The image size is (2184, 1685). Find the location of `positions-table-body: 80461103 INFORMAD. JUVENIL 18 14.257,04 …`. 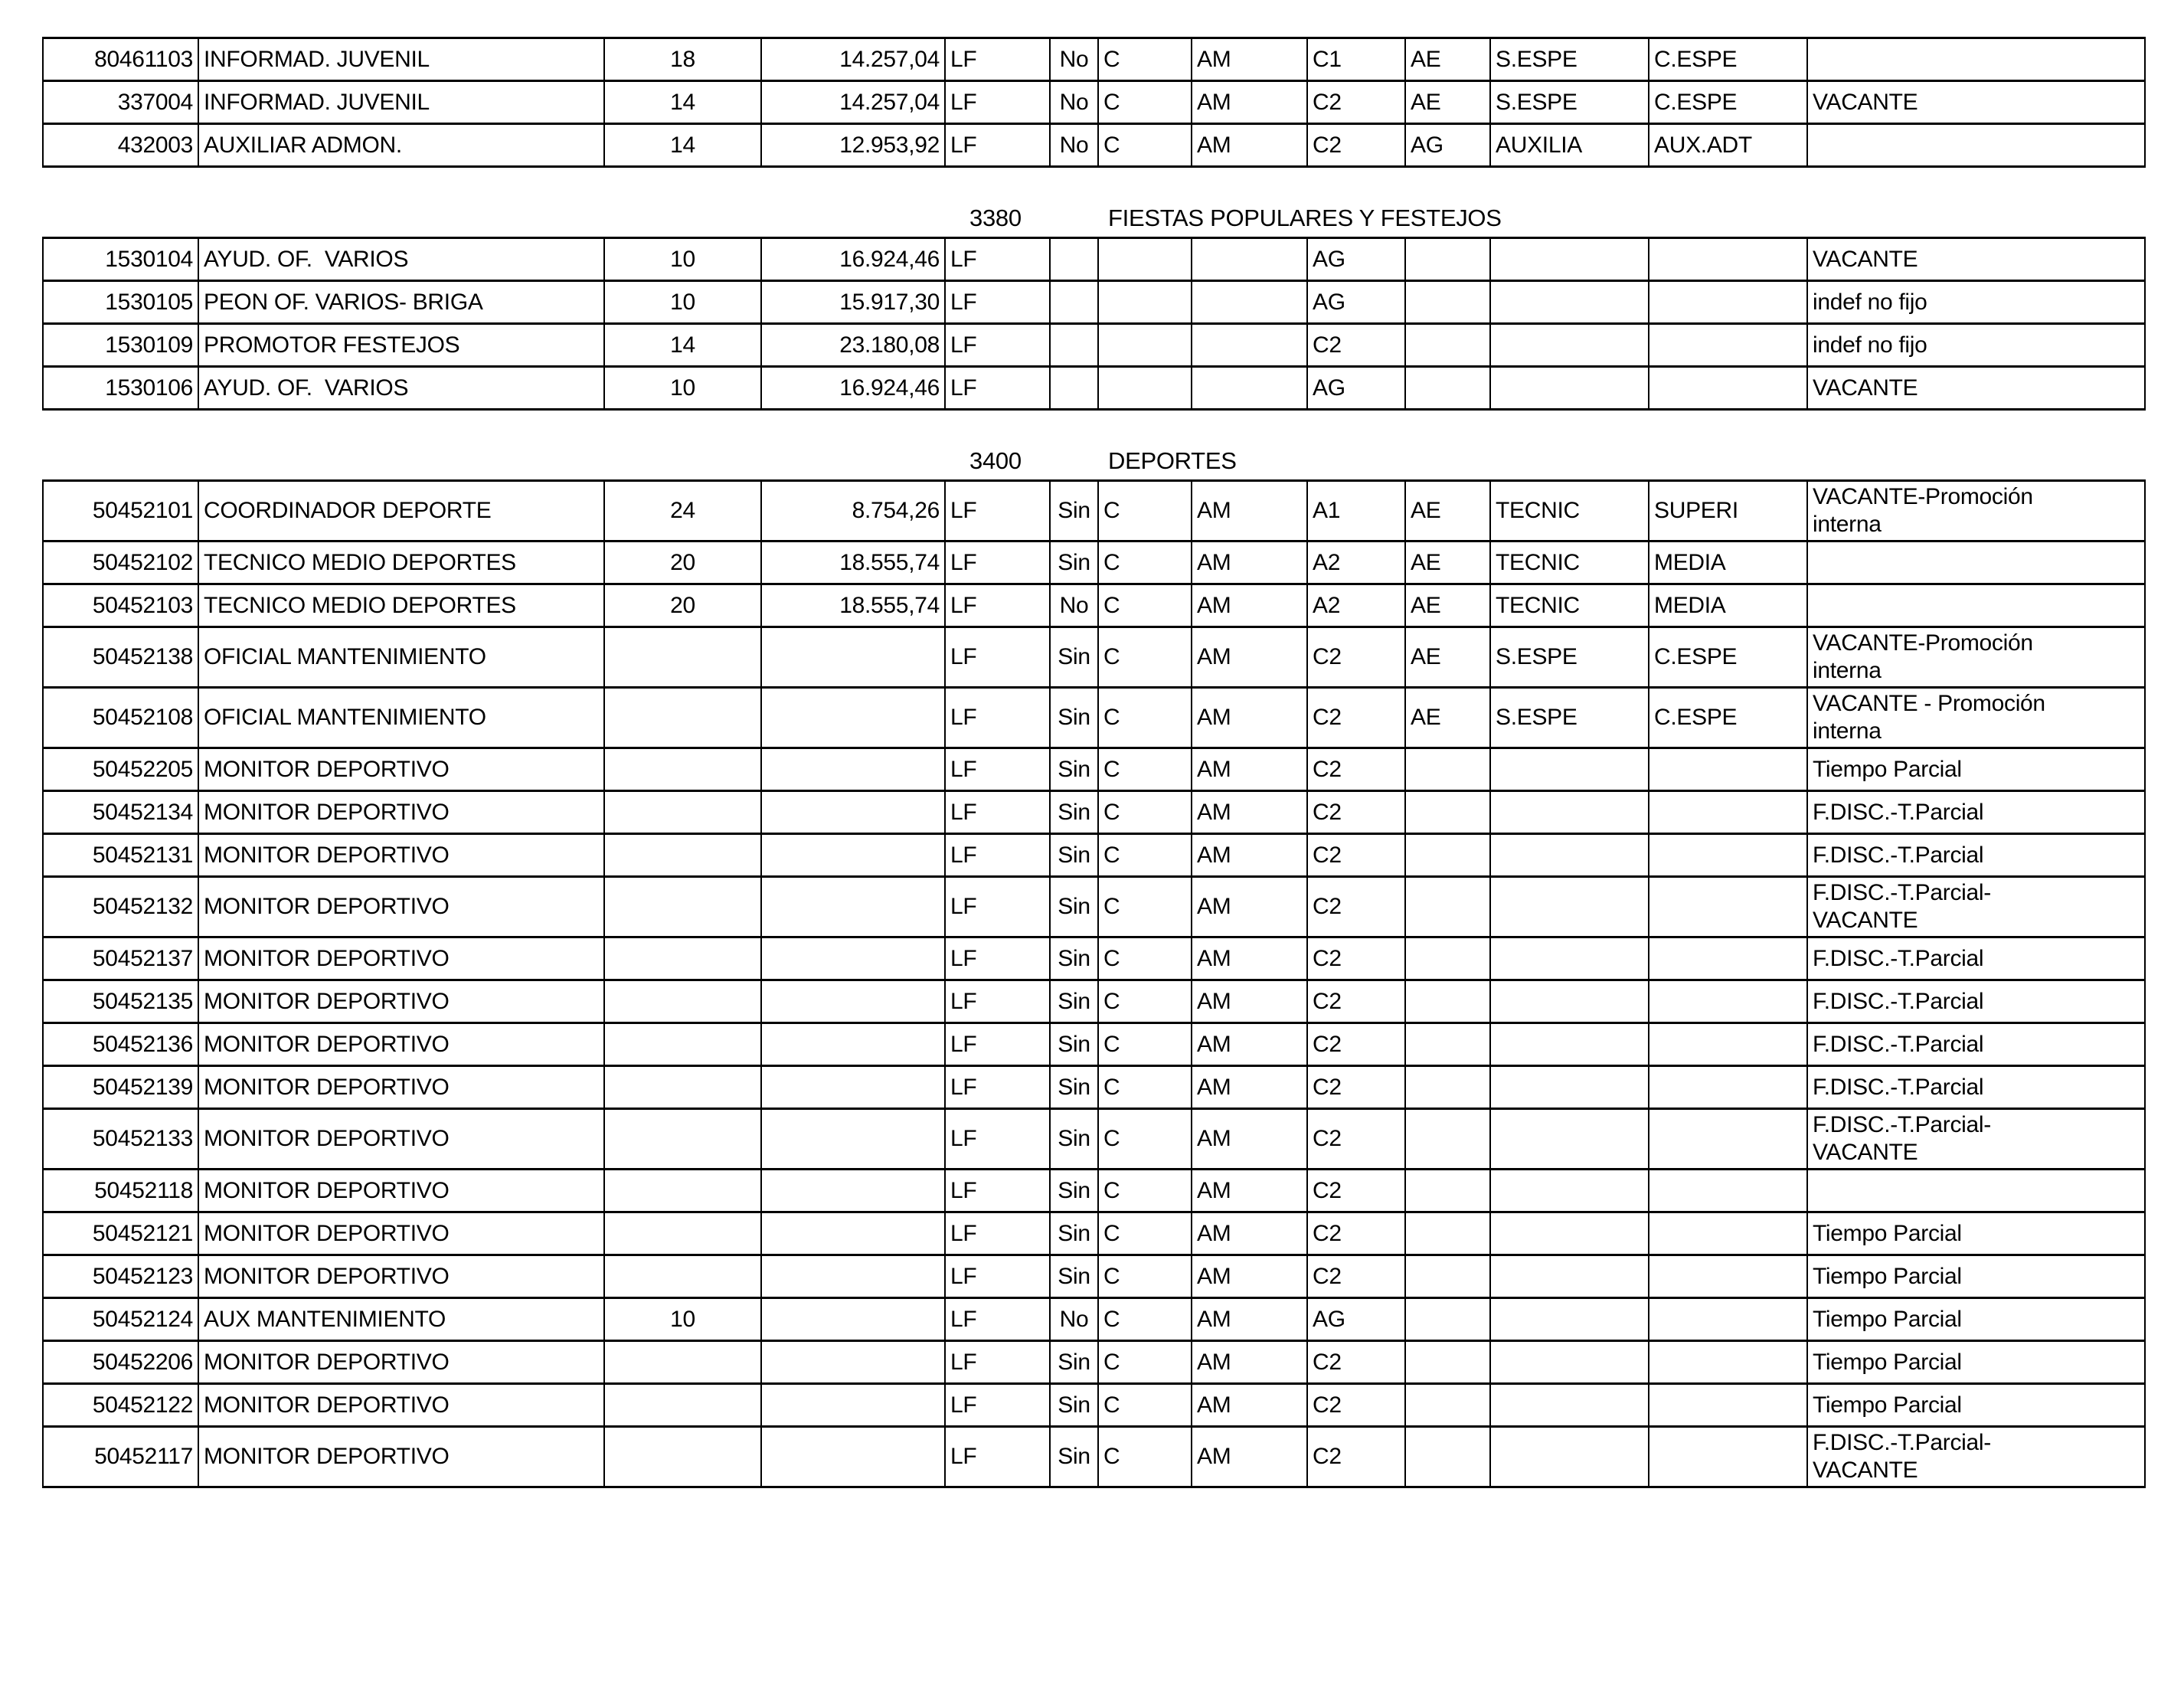

positions-table-body: 80461103 INFORMAD. JUVENIL 18 14.257,04 … is located at coordinates (1094, 102).